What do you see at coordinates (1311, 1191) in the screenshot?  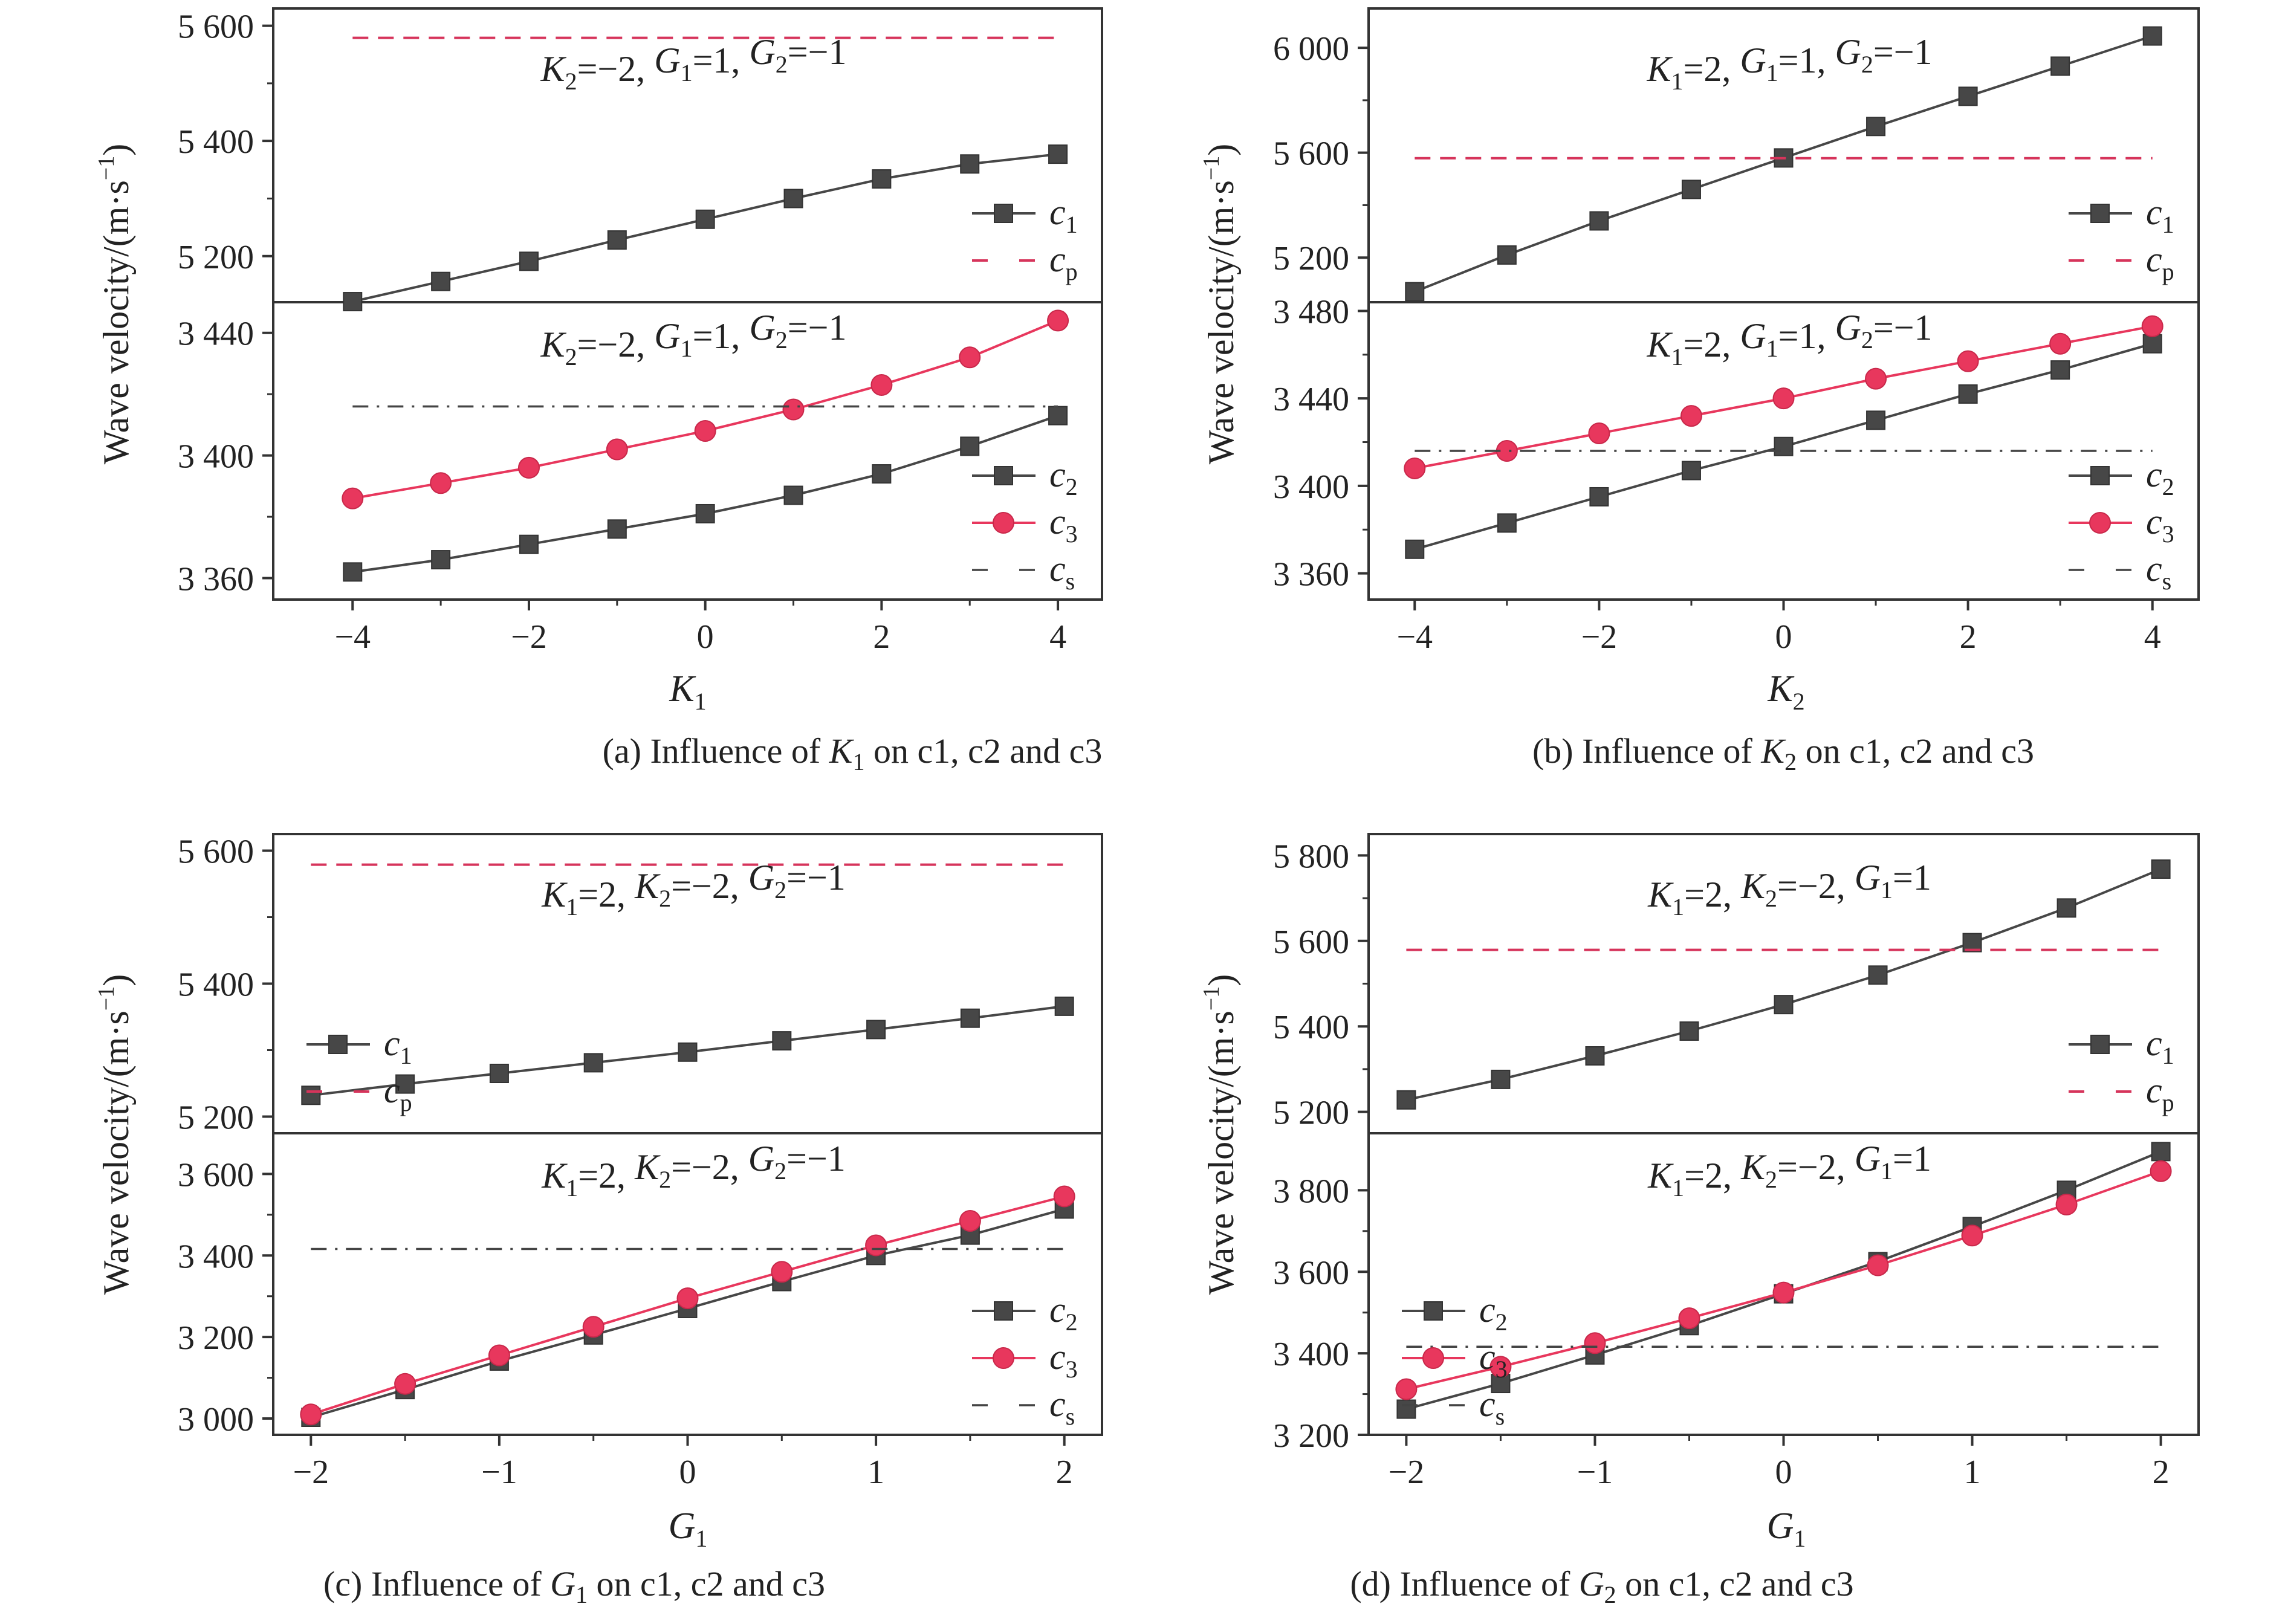 I see `y-tick-label: 3 800` at bounding box center [1311, 1191].